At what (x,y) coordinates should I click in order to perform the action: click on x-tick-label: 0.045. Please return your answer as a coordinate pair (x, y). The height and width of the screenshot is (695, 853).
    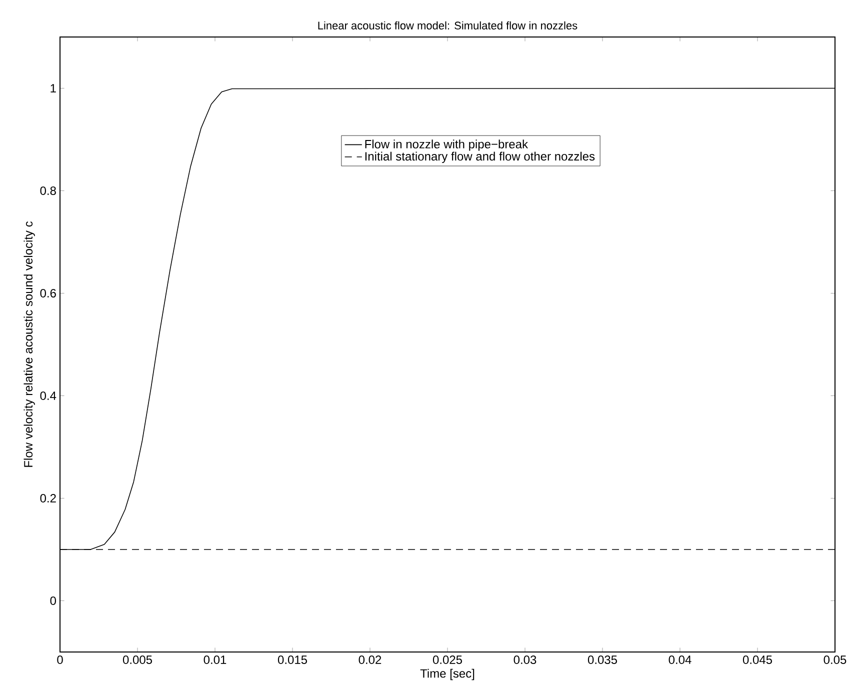
    Looking at the image, I should click on (757, 660).